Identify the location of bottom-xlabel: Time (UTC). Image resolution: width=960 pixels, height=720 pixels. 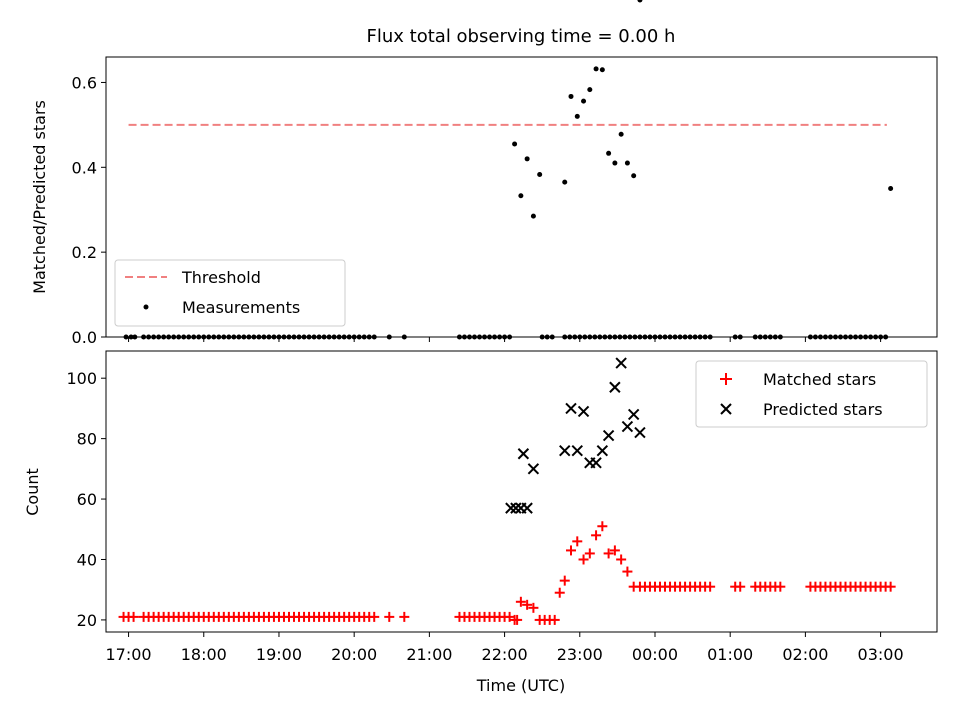
(520, 685).